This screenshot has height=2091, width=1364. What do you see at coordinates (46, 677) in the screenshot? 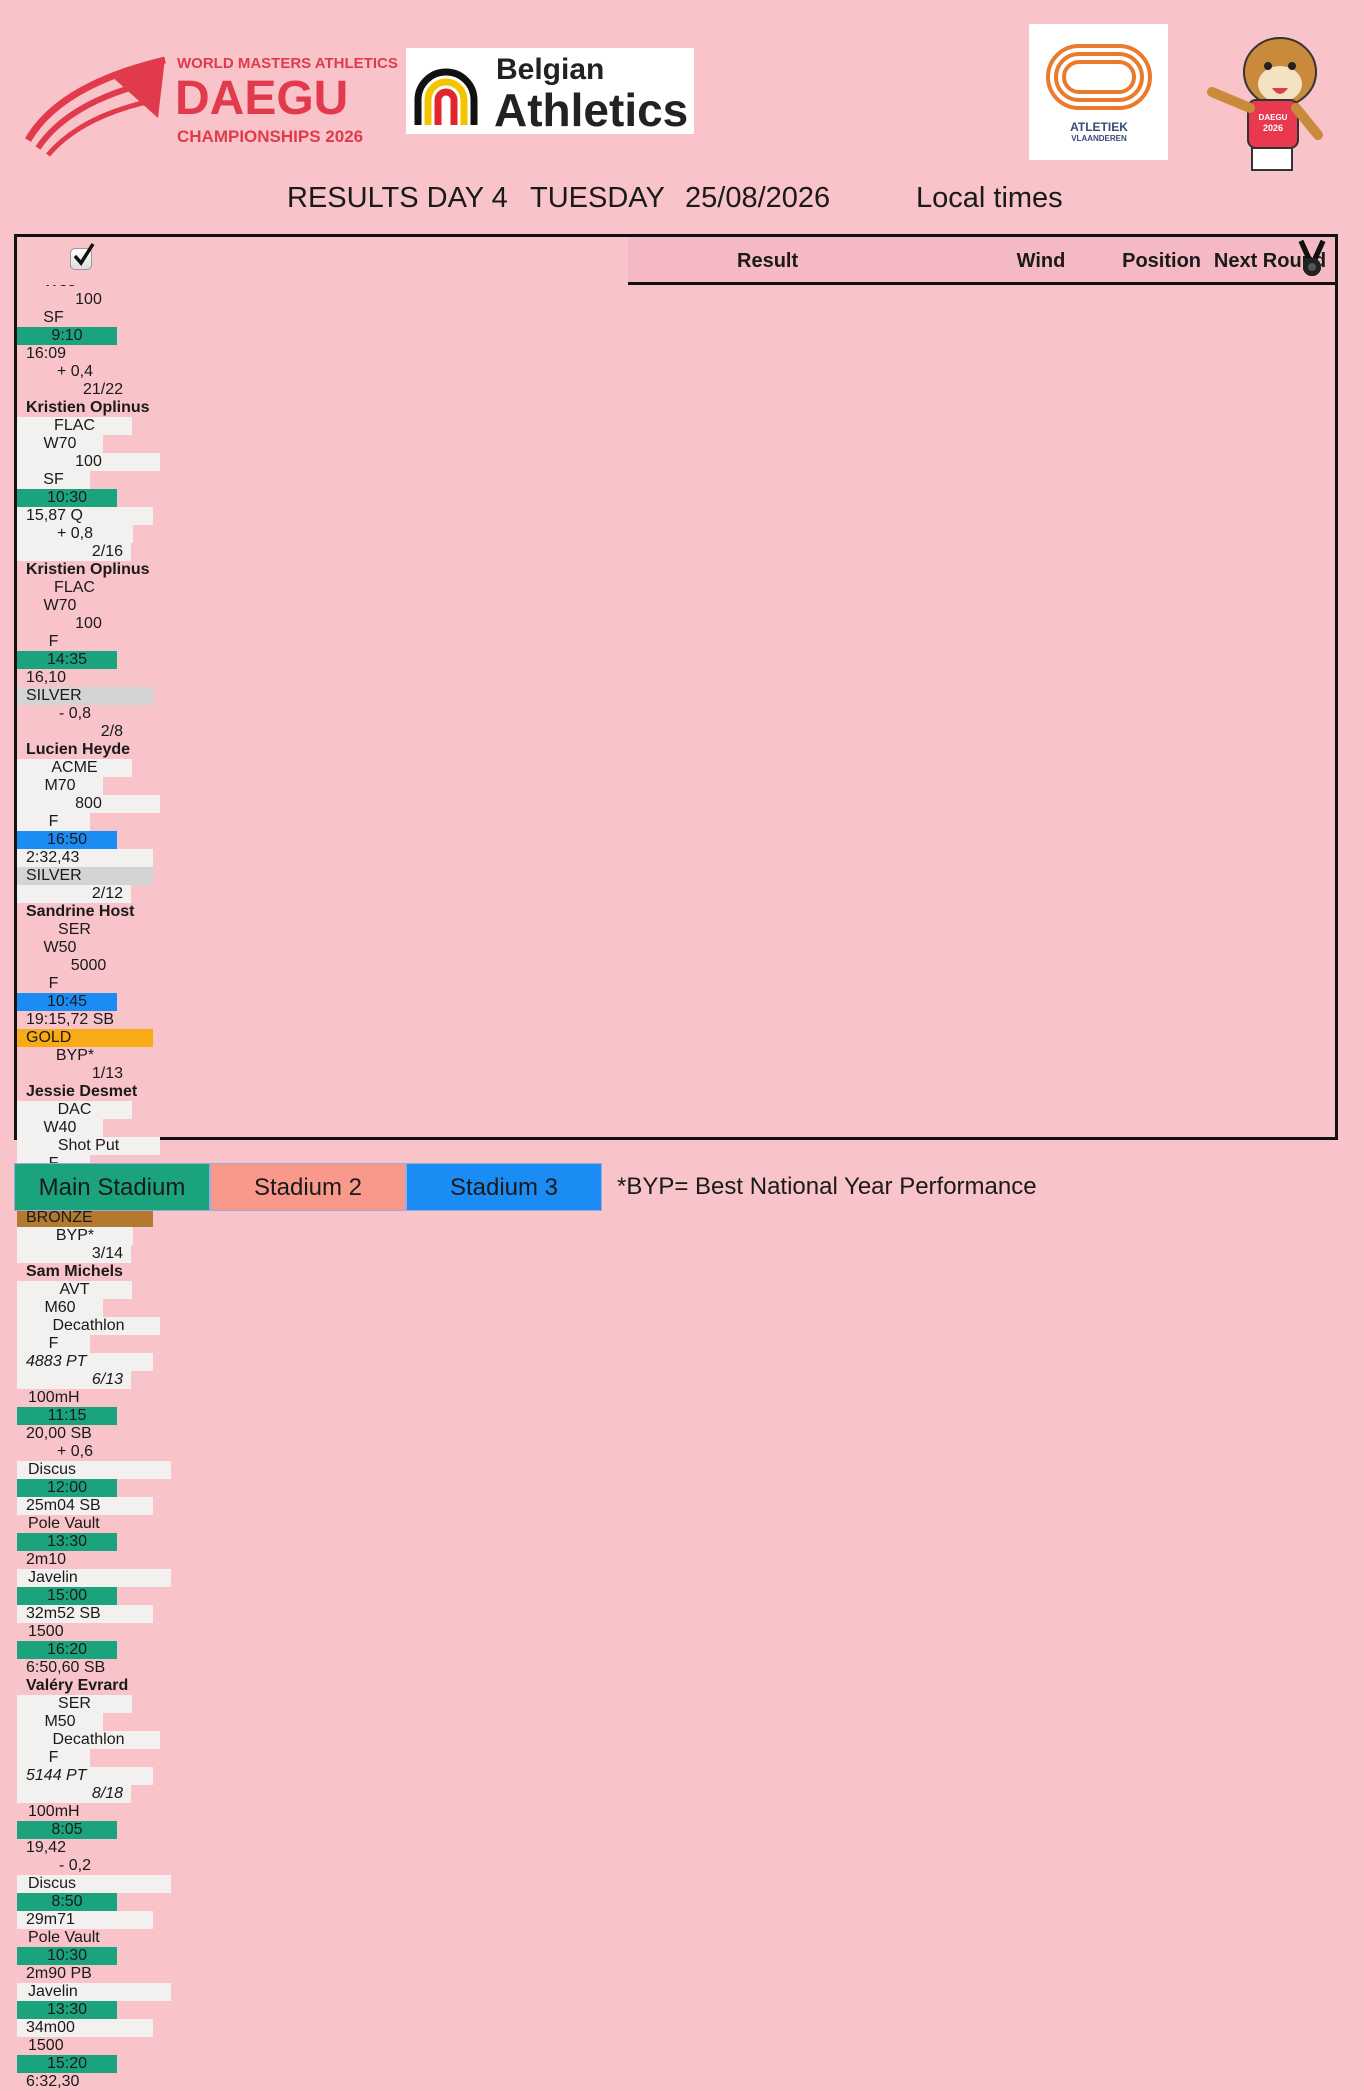
I see `result-text: 16,10` at bounding box center [46, 677].